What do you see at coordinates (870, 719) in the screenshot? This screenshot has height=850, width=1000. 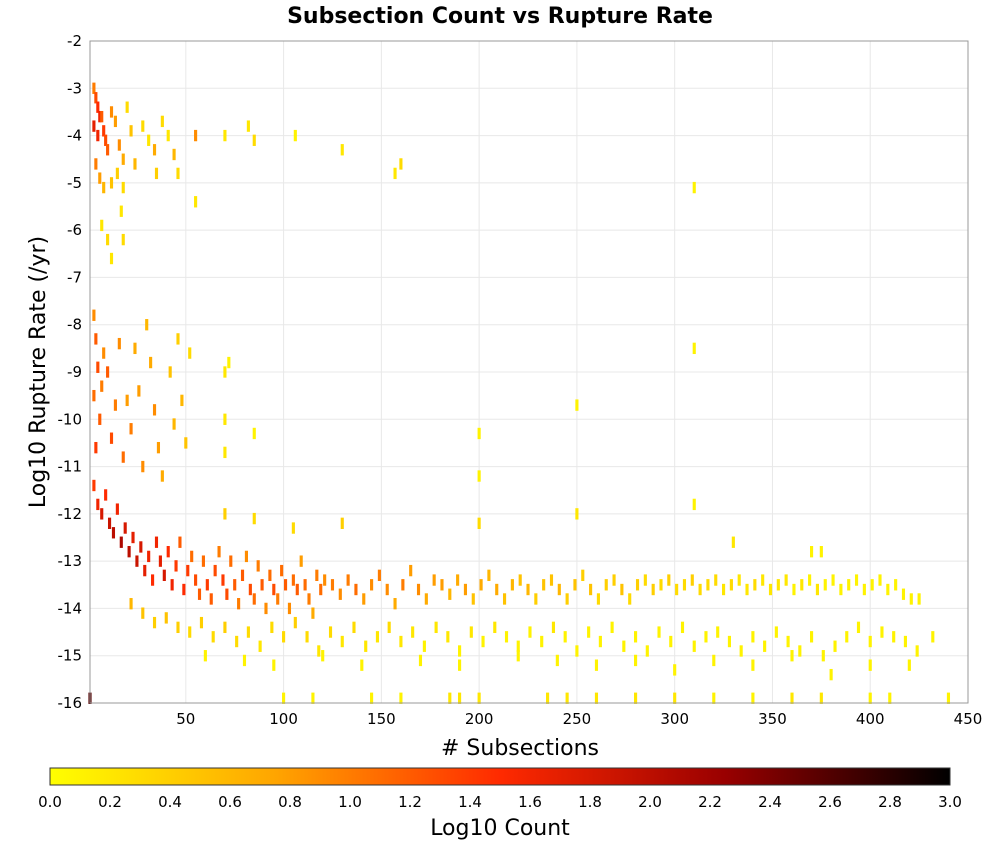 I see `x-tick-label: 400` at bounding box center [870, 719].